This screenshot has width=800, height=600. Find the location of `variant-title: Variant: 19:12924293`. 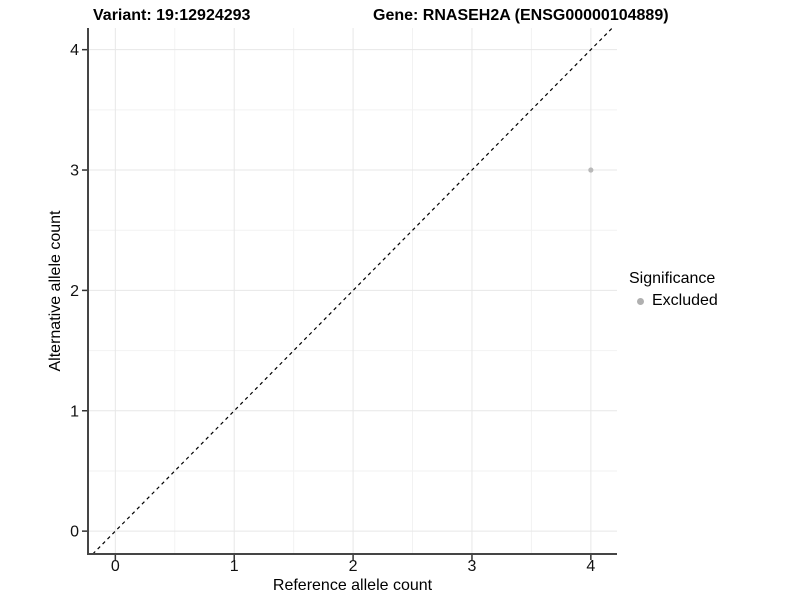

variant-title: Variant: 19:12924293 is located at coordinates (172, 15).